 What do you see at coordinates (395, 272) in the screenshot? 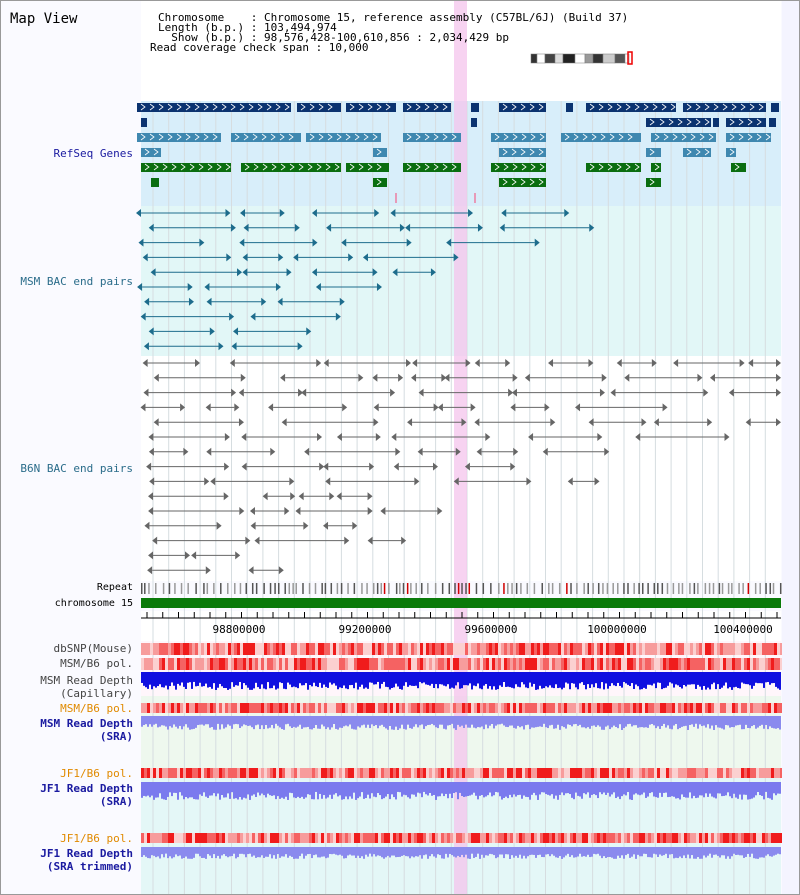
I see `msm-bac-pair-end` at bounding box center [395, 272].